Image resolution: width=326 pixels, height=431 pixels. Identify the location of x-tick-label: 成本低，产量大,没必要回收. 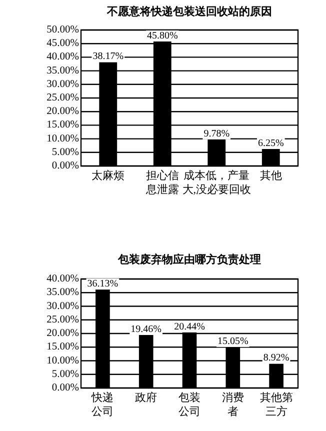
(216, 182).